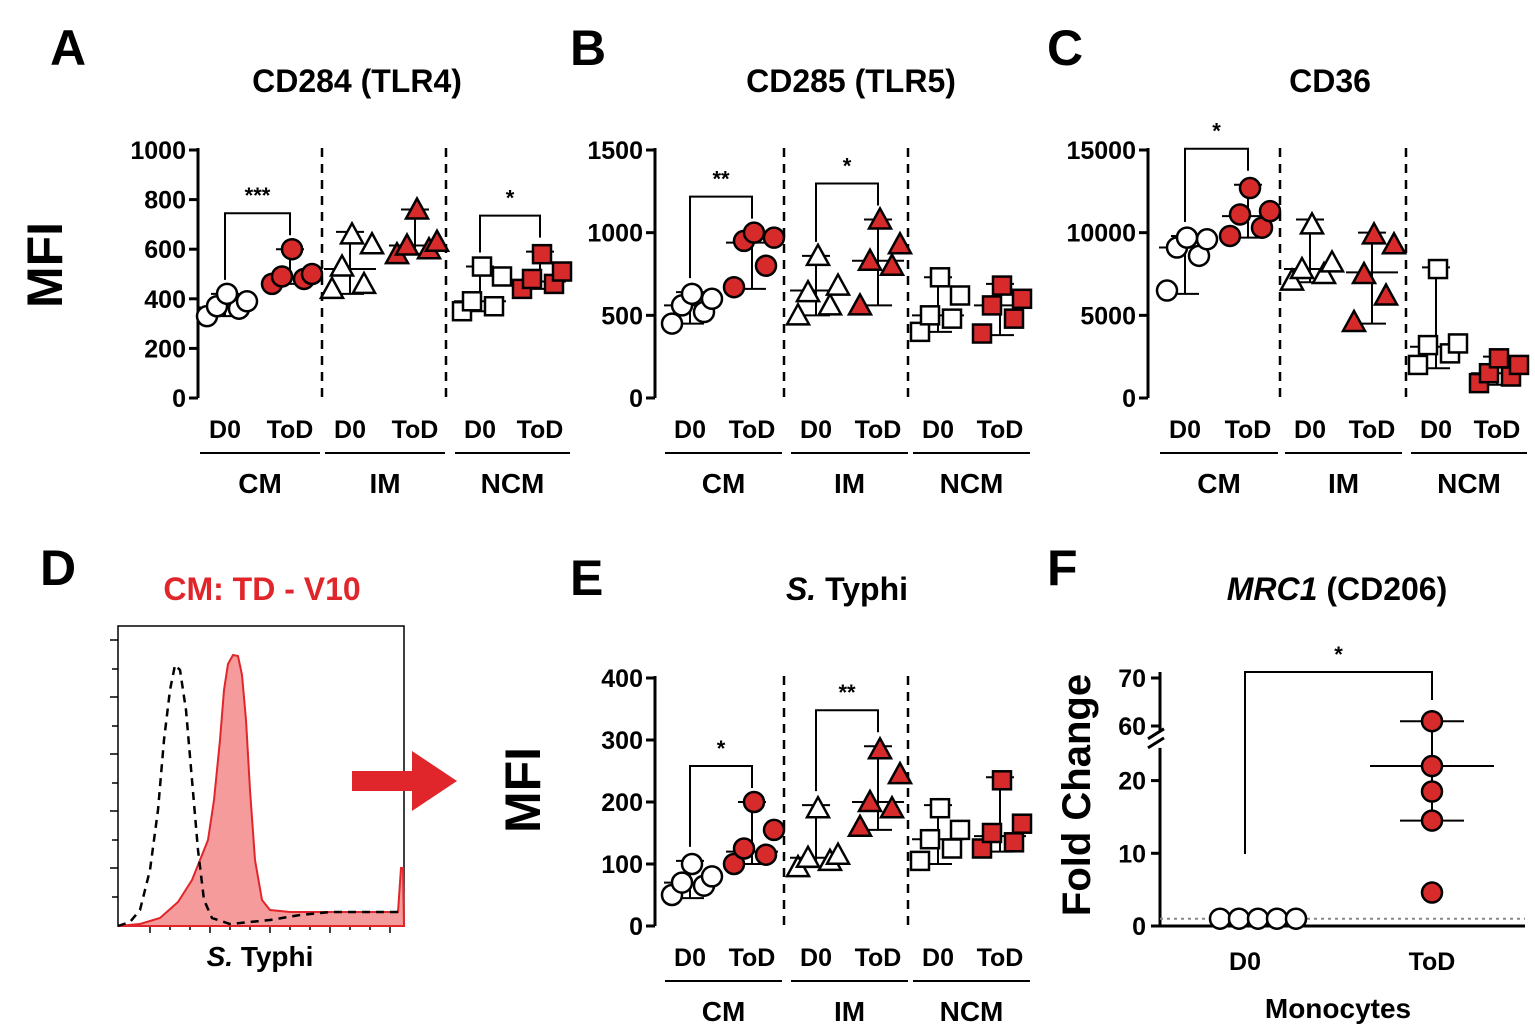  I want to click on panel-title: CD36, so click(1330, 81).